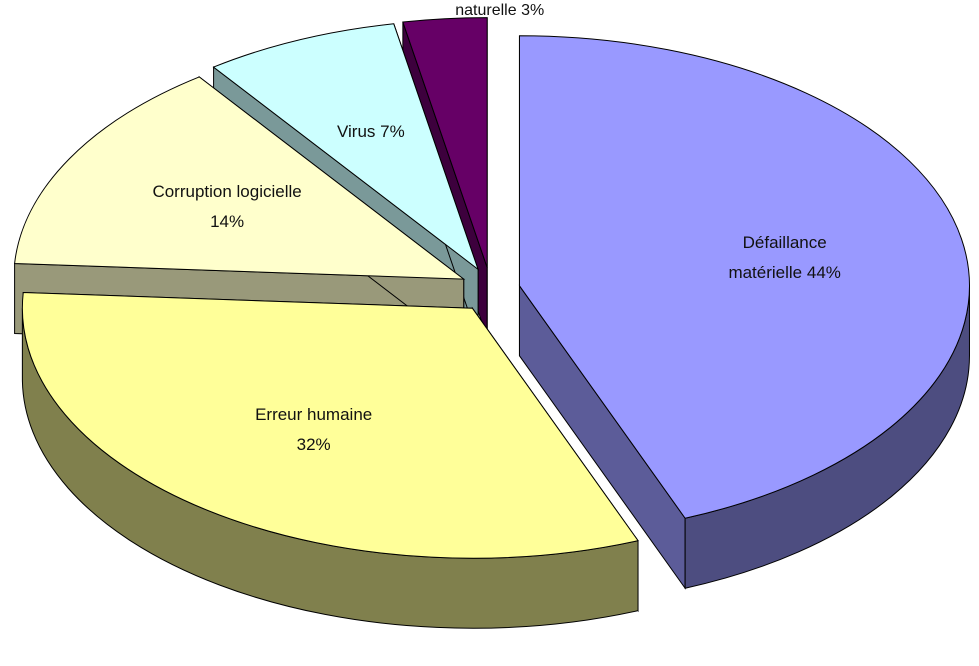  I want to click on value-label: 32%, so click(313, 444).